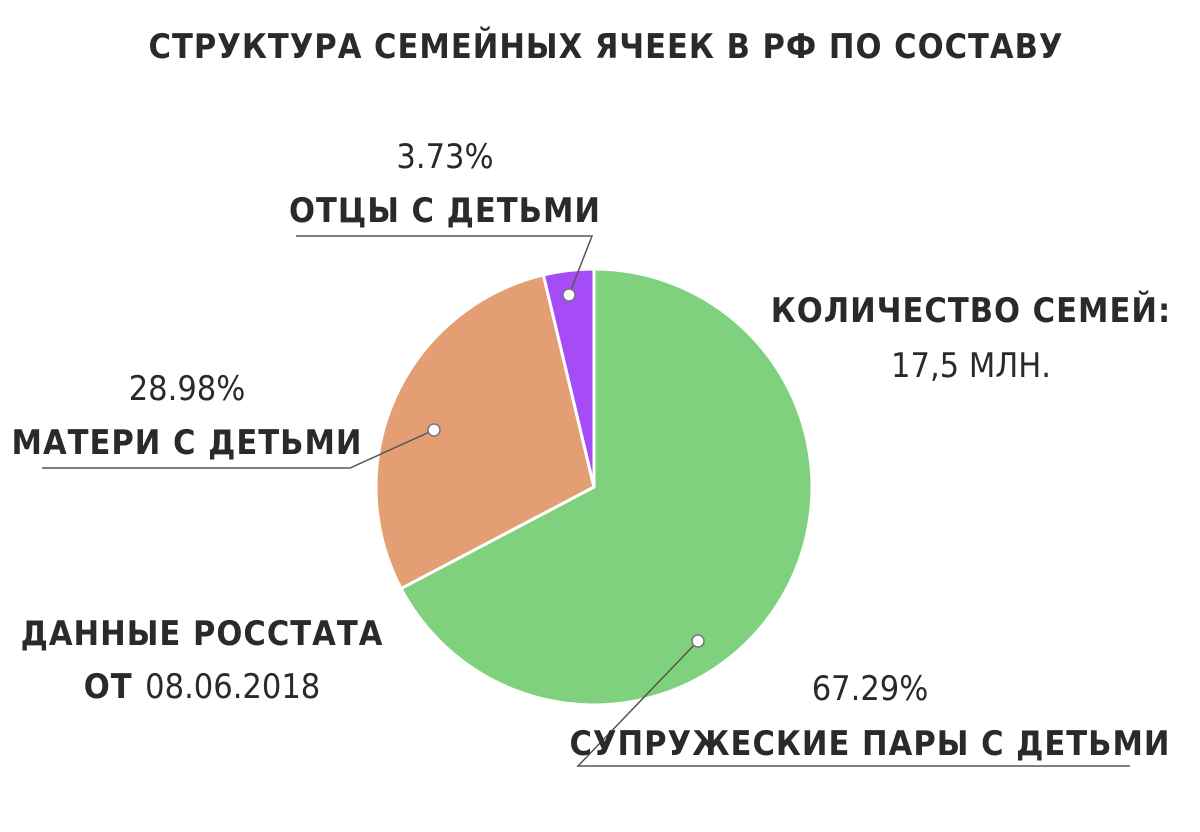  What do you see at coordinates (444, 157) in the screenshot?
I see `data-label-fathers: 3.73%` at bounding box center [444, 157].